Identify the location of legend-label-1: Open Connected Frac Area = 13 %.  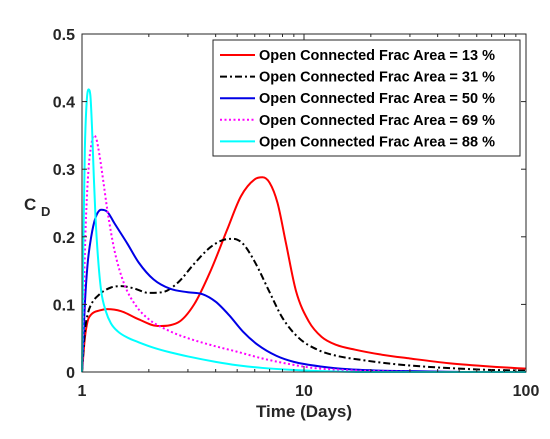
(377, 56).